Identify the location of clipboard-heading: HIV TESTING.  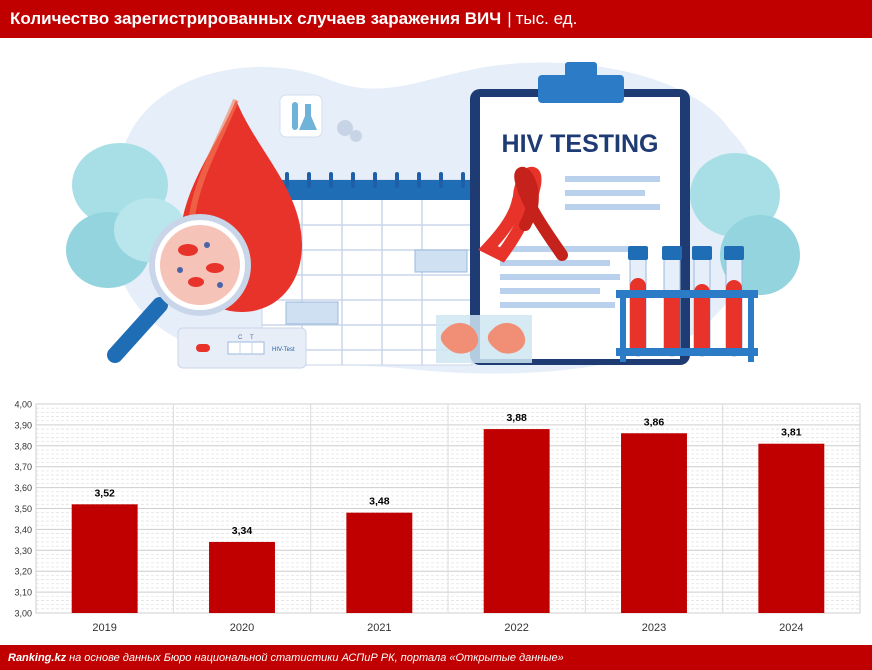
(580, 144).